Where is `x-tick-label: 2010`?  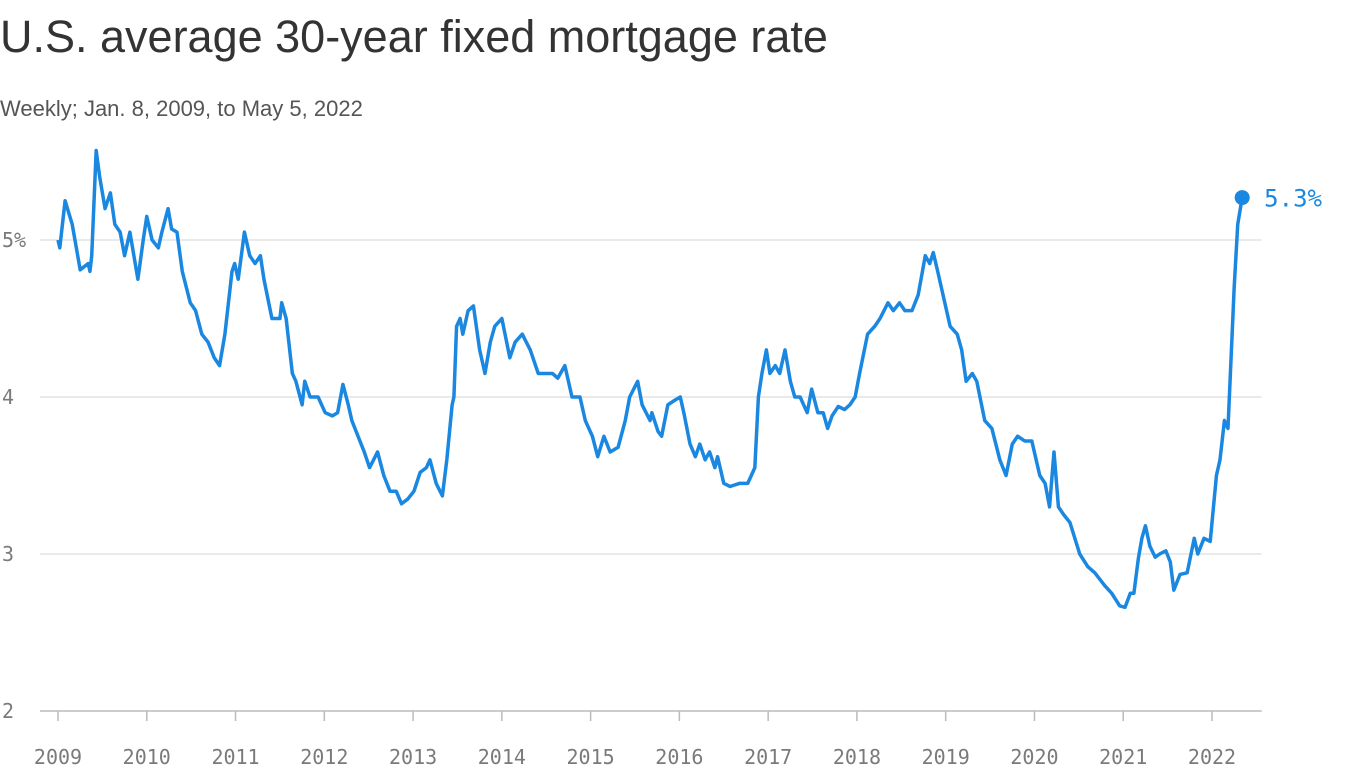 x-tick-label: 2010 is located at coordinates (147, 756).